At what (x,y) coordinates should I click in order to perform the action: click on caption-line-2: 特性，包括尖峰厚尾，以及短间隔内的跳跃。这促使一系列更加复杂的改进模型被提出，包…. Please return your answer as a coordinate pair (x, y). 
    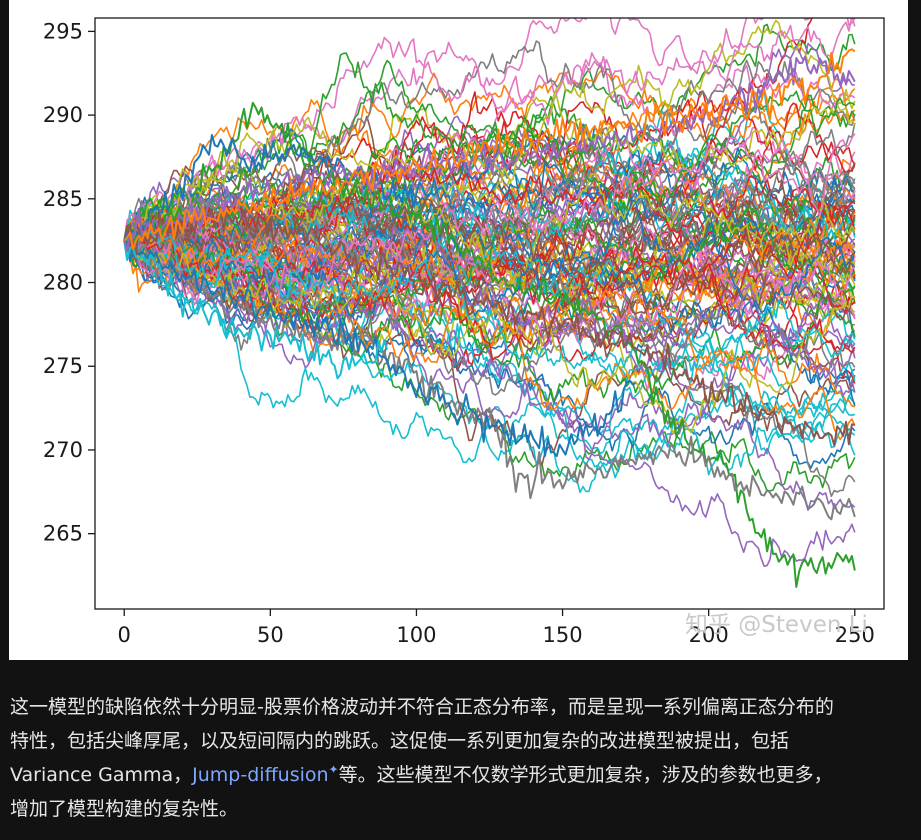
    Looking at the image, I should click on (400, 741).